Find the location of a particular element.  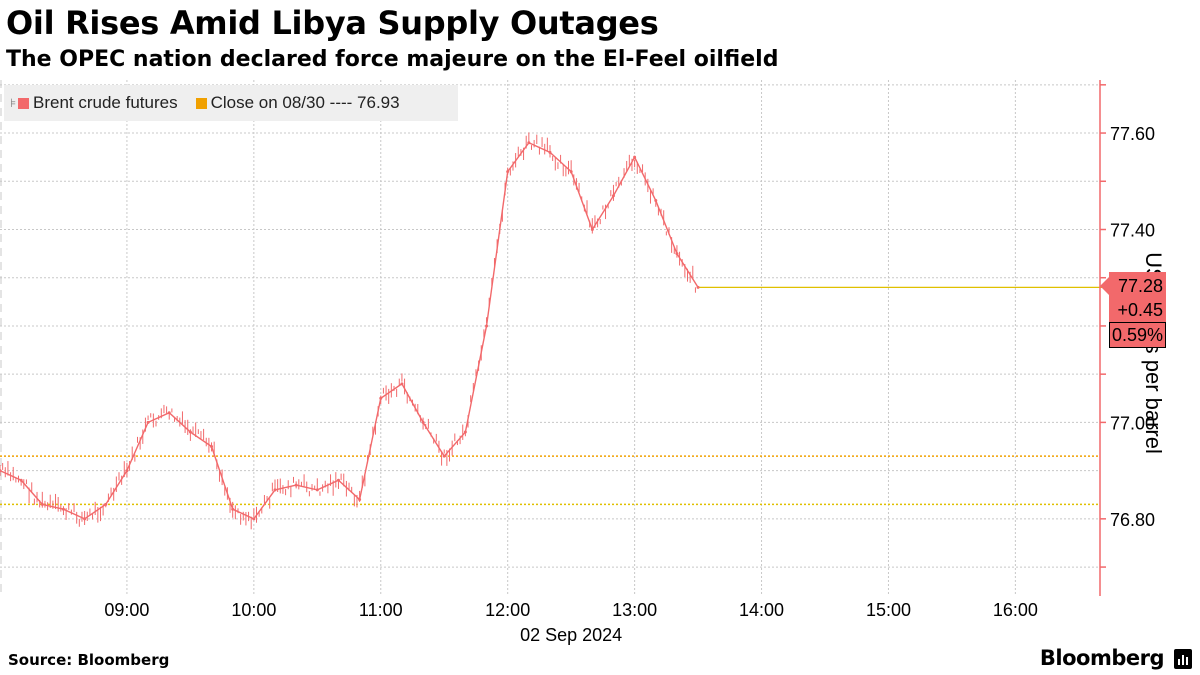

x-tick-label: 10:00 is located at coordinates (253, 610).